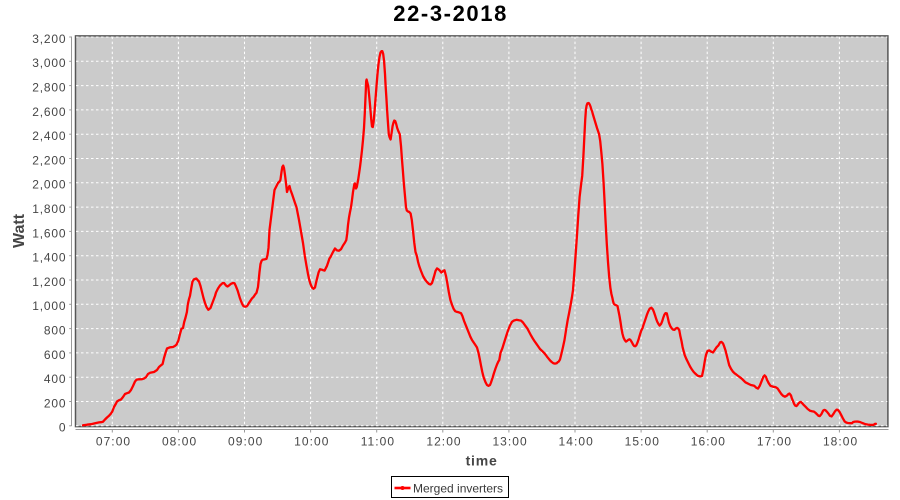 The image size is (900, 500). I want to click on svg-text: 2,400, so click(49, 136).